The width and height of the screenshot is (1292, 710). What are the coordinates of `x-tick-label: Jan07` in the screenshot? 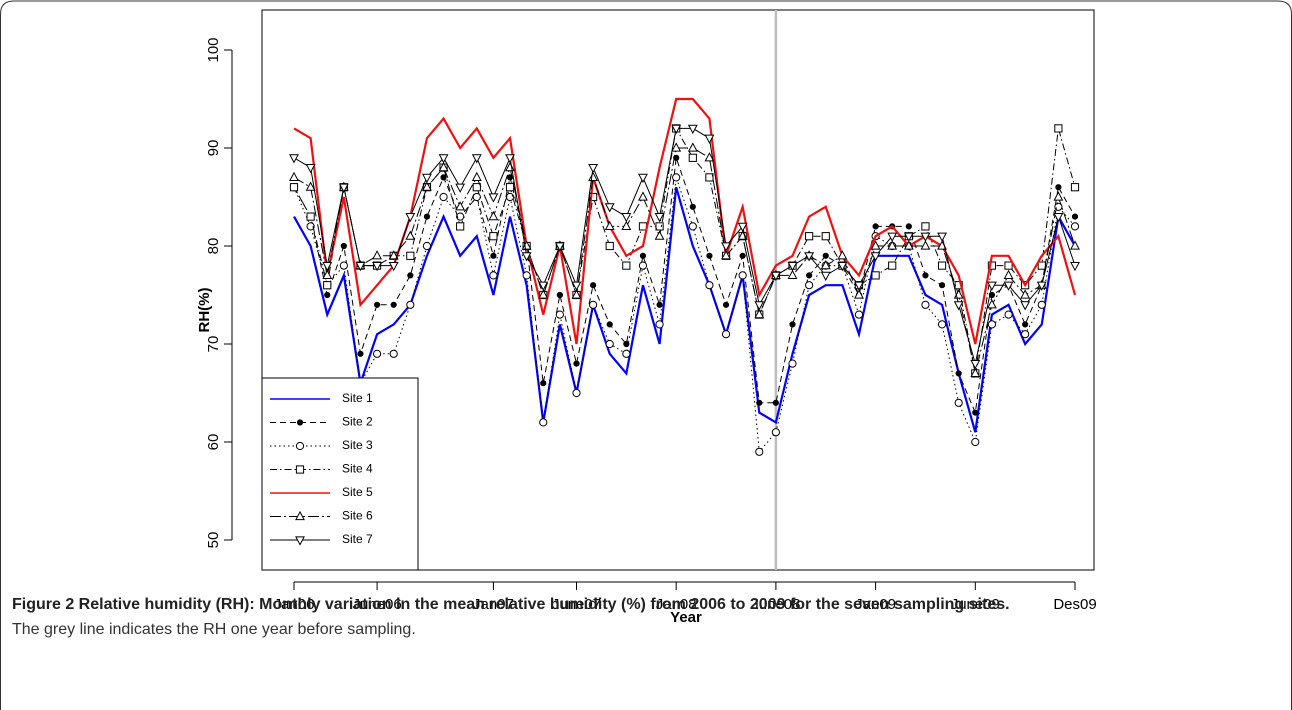 It's located at (493, 604).